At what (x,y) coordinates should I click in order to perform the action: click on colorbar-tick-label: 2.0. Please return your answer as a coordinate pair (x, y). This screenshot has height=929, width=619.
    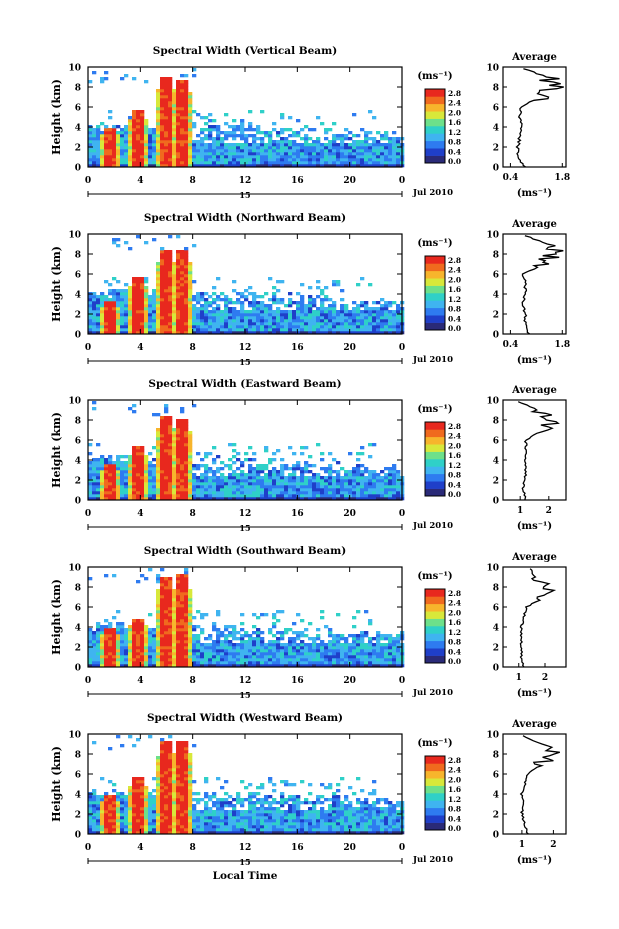
    Looking at the image, I should click on (454, 612).